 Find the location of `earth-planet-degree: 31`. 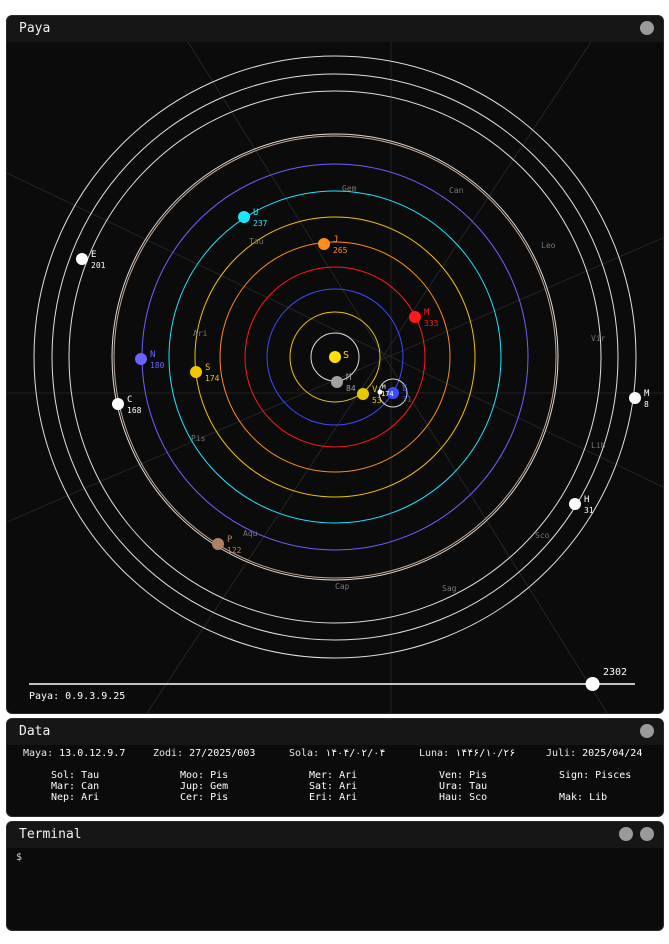

earth-planet-degree: 31 is located at coordinates (407, 399).